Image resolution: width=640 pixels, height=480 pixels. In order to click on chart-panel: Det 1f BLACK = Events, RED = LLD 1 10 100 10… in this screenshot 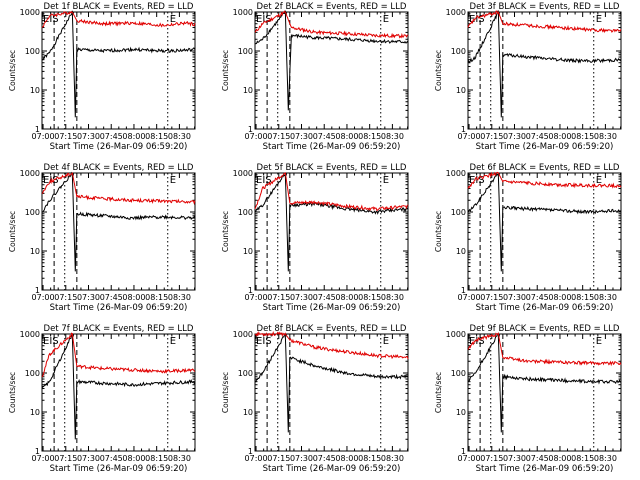, I will do `click(102, 77)`.